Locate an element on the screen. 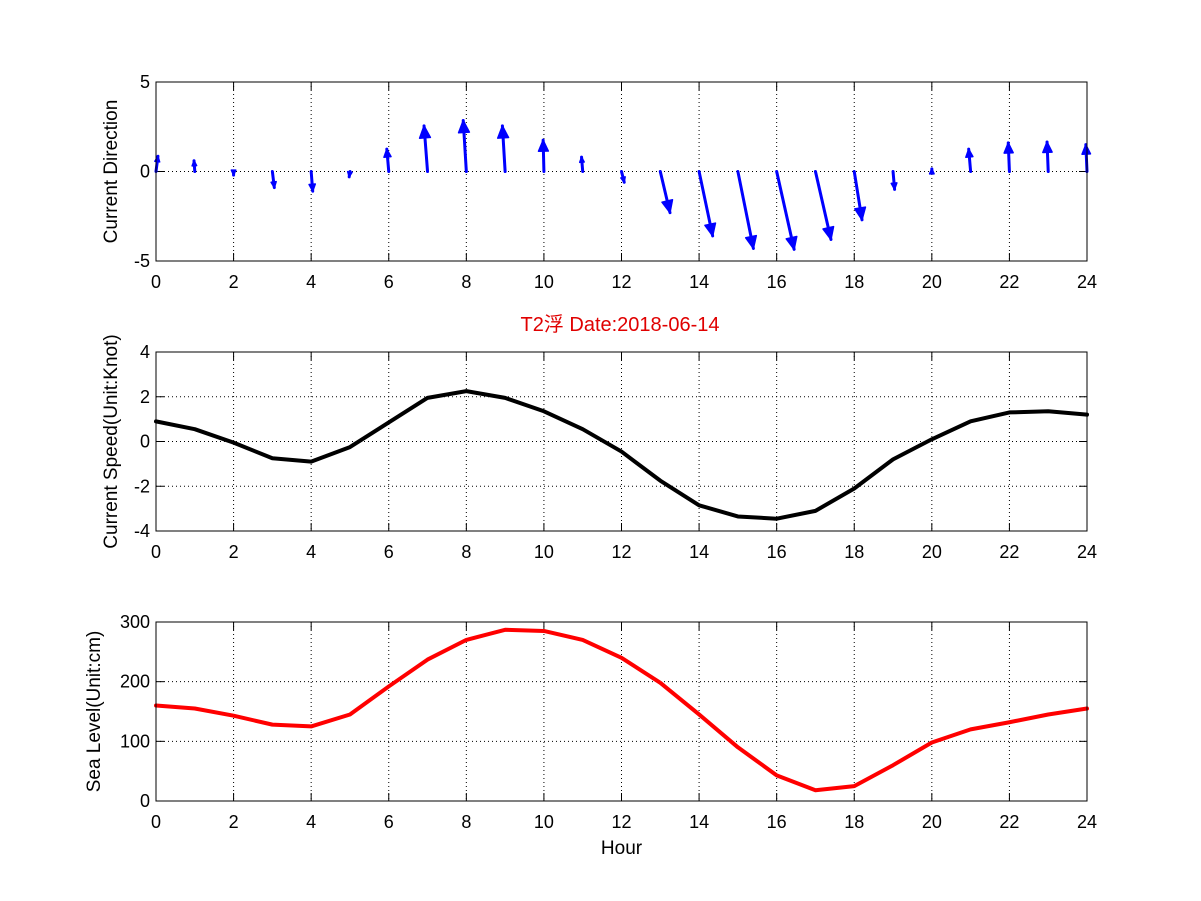 The width and height of the screenshot is (1201, 901). y-axis-label: Current Speed(Unit:Knot) is located at coordinates (111, 441).